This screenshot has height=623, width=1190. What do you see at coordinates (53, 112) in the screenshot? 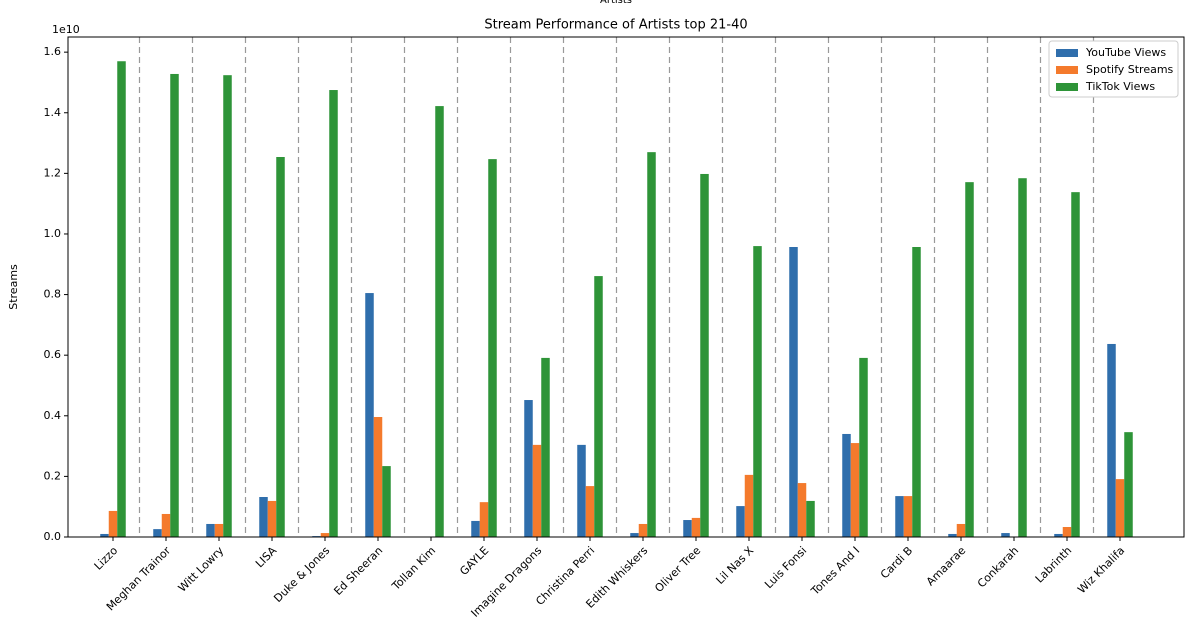
I see `y-tick-label: 1.4` at bounding box center [53, 112].